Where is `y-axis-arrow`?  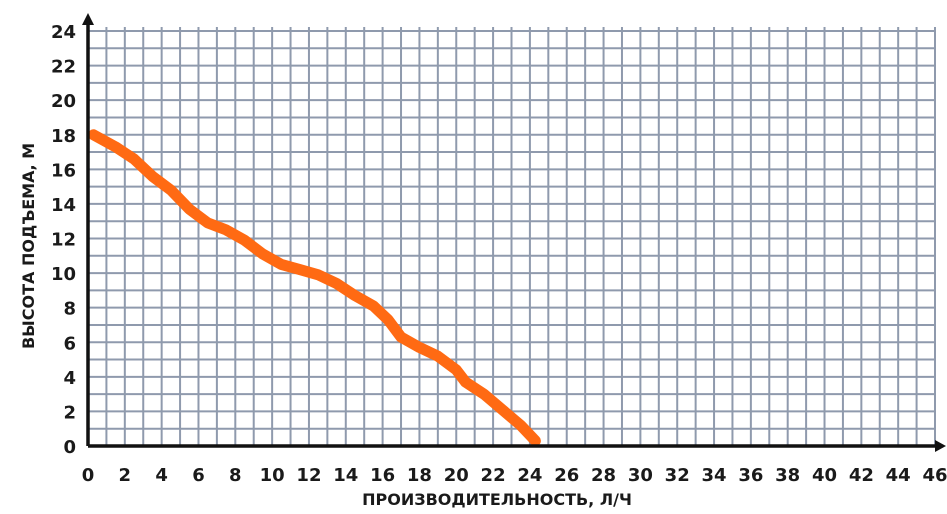 y-axis-arrow is located at coordinates (88, 19).